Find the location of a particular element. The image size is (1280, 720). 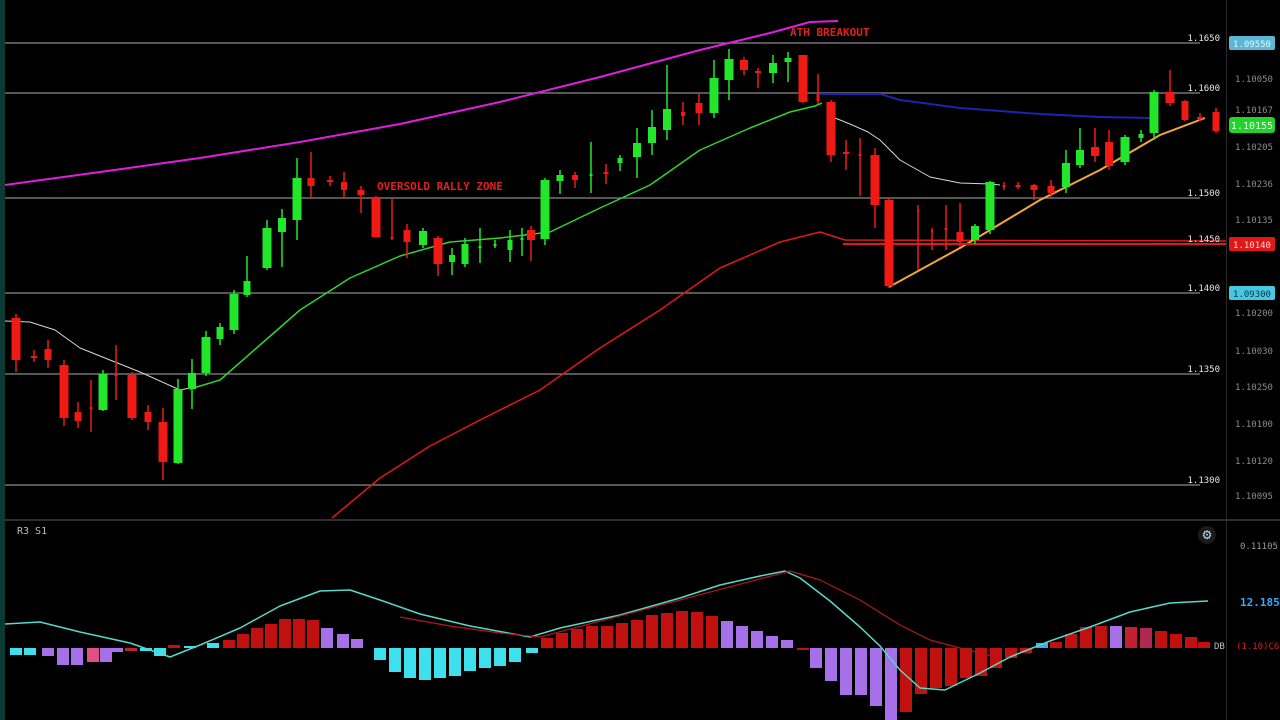

indicator-line is located at coordinates (97, 355).